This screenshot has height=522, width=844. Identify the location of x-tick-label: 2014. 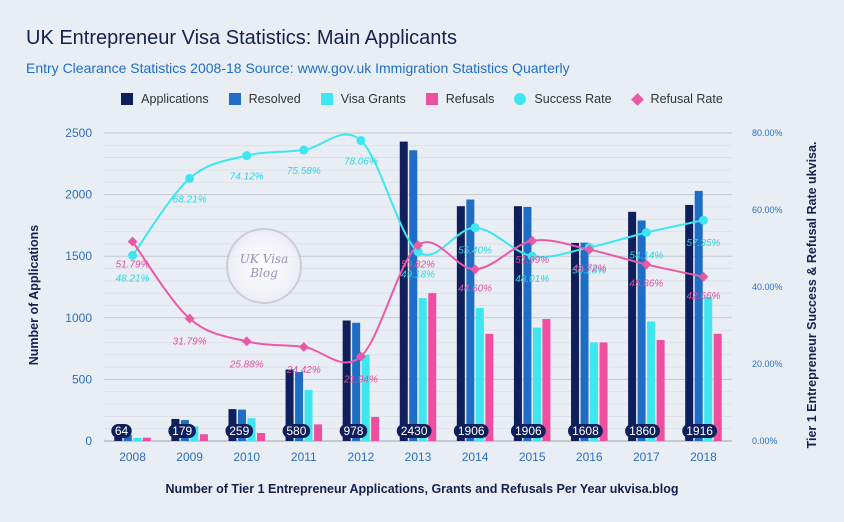
(475, 457).